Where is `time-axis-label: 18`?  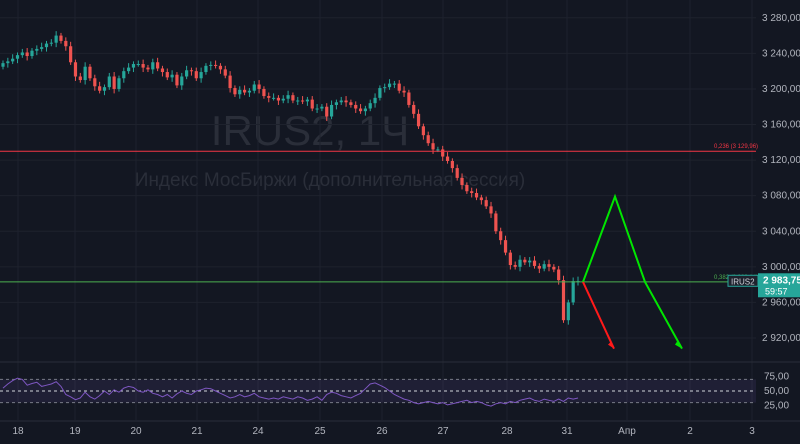 time-axis-label: 18 is located at coordinates (18, 431).